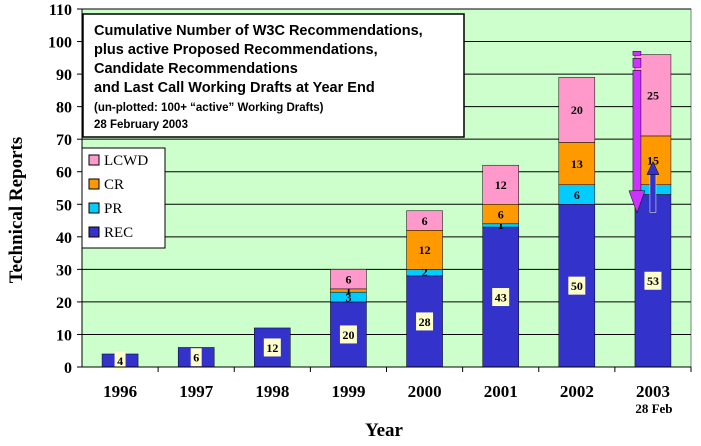 The width and height of the screenshot is (701, 446). I want to click on data-label-rec: 28, so click(425, 322).